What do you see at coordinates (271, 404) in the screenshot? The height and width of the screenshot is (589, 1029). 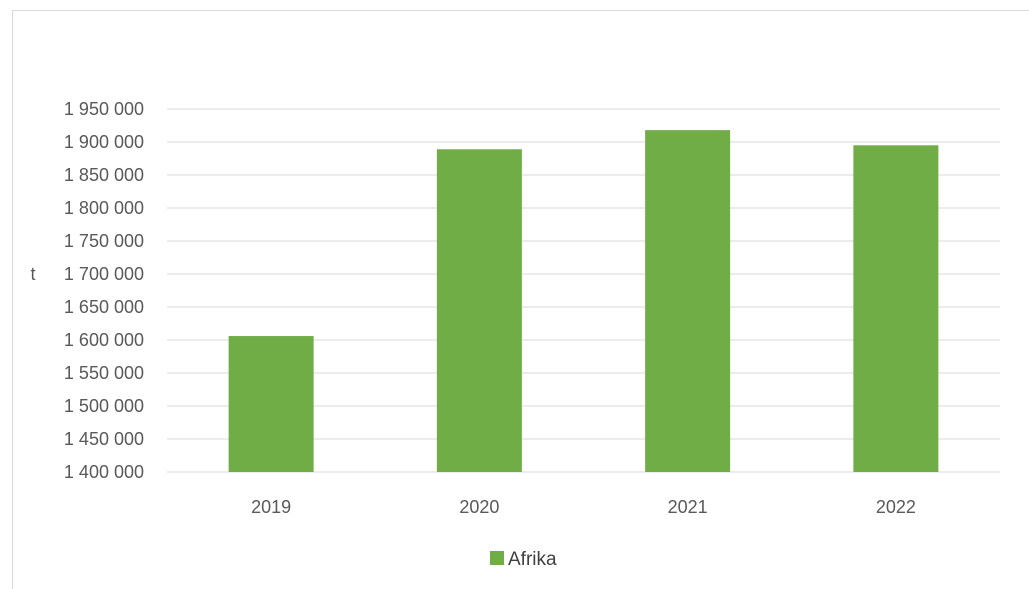 I see `bar-2019` at bounding box center [271, 404].